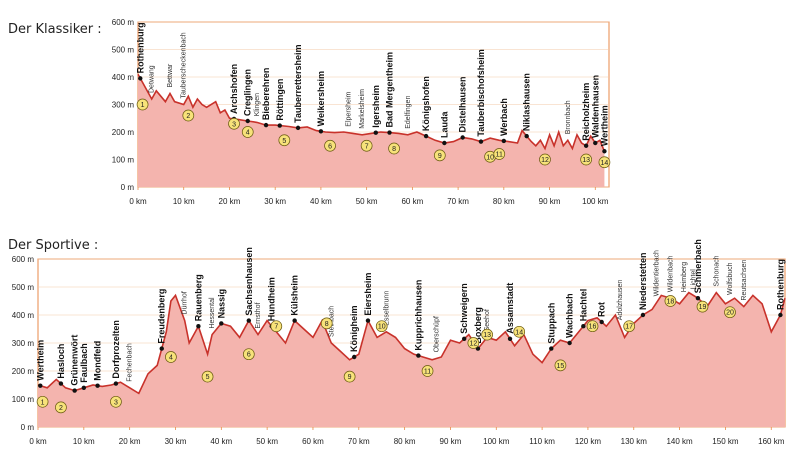 This screenshot has height=462, width=800. What do you see at coordinates (730, 278) in the screenshot?
I see `sportive-village-label: Wolfsbuch` at bounding box center [730, 278].